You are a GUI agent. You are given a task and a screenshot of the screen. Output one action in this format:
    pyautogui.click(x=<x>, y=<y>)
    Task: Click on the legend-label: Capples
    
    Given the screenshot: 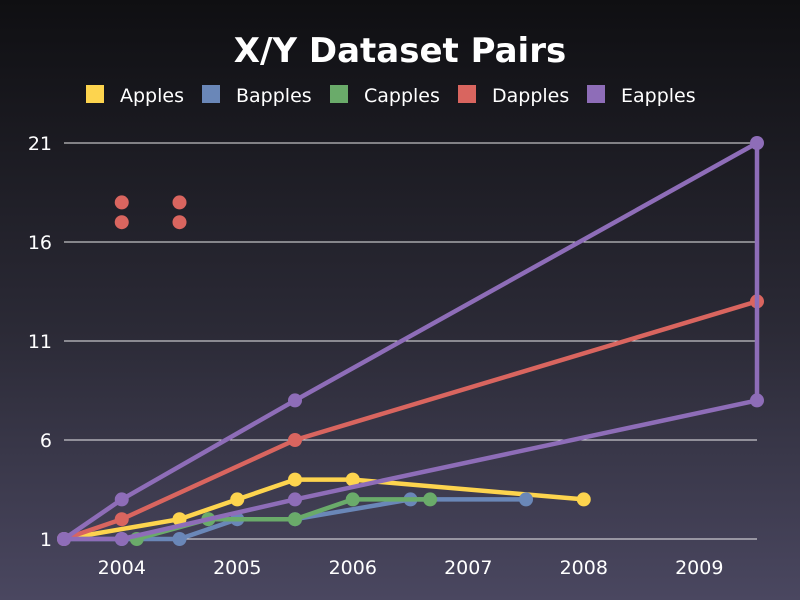 What is the action you would take?
    pyautogui.click(x=402, y=96)
    